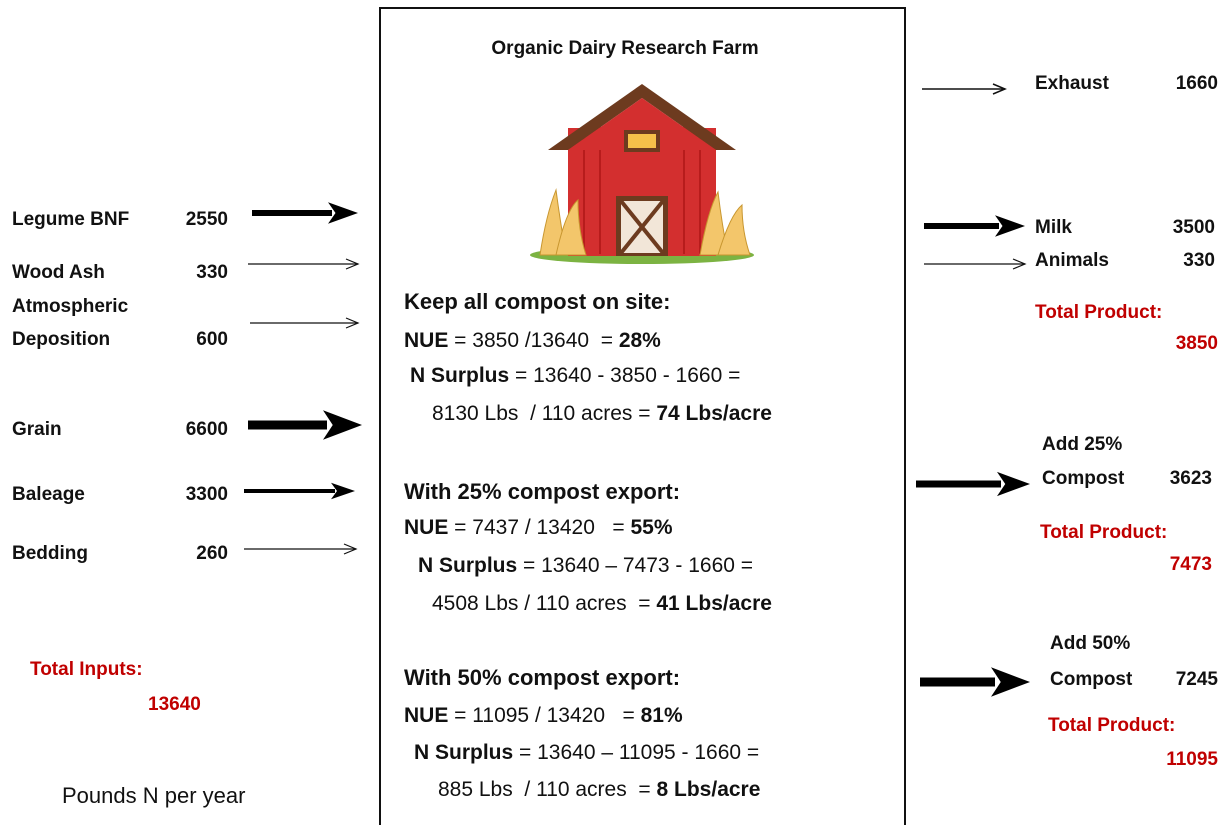  What do you see at coordinates (212, 339) in the screenshot?
I see `input-value: 600` at bounding box center [212, 339].